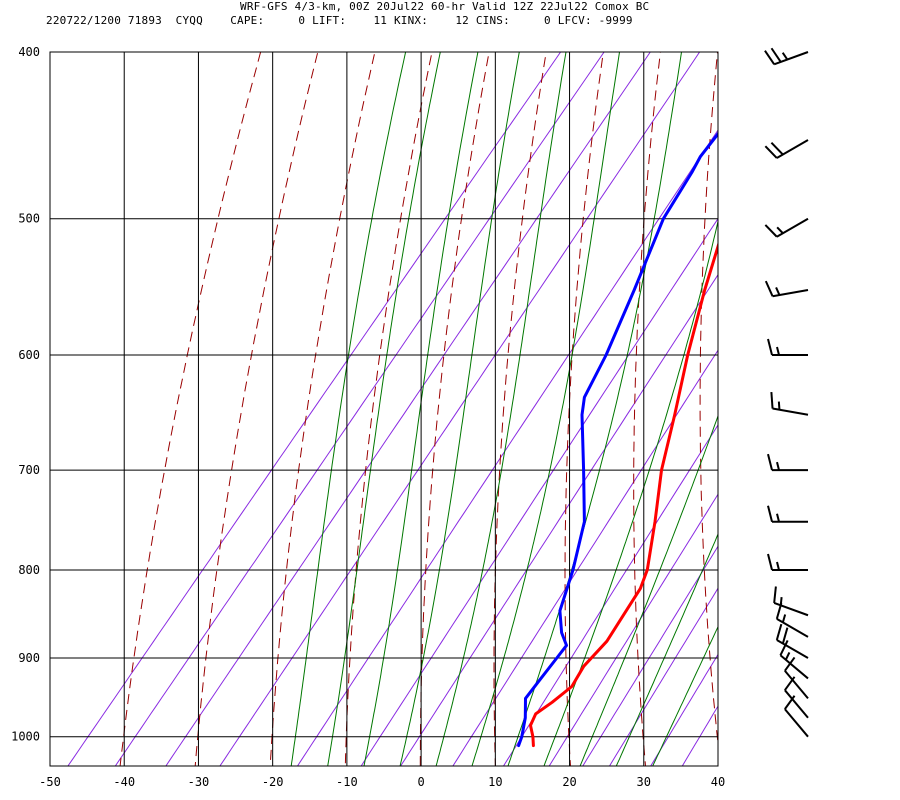 The height and width of the screenshot is (800, 900). Describe the element at coordinates (29, 470) in the screenshot. I see `pressure-tick-label: 700` at that location.